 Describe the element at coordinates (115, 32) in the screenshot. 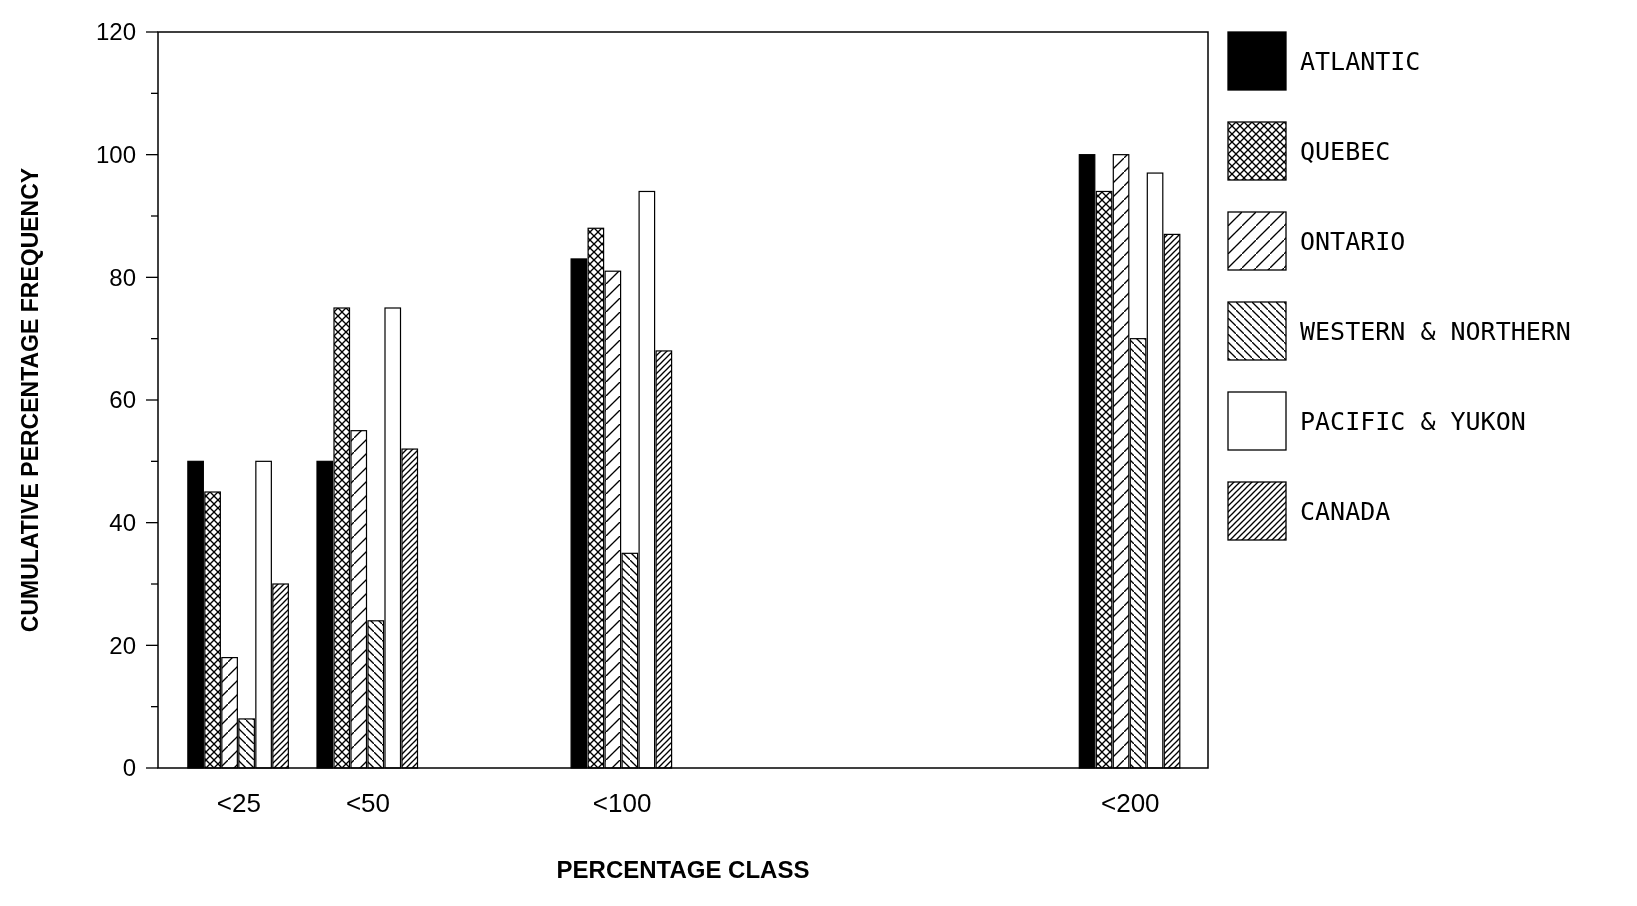

I see `y-tick-label: 120` at that location.